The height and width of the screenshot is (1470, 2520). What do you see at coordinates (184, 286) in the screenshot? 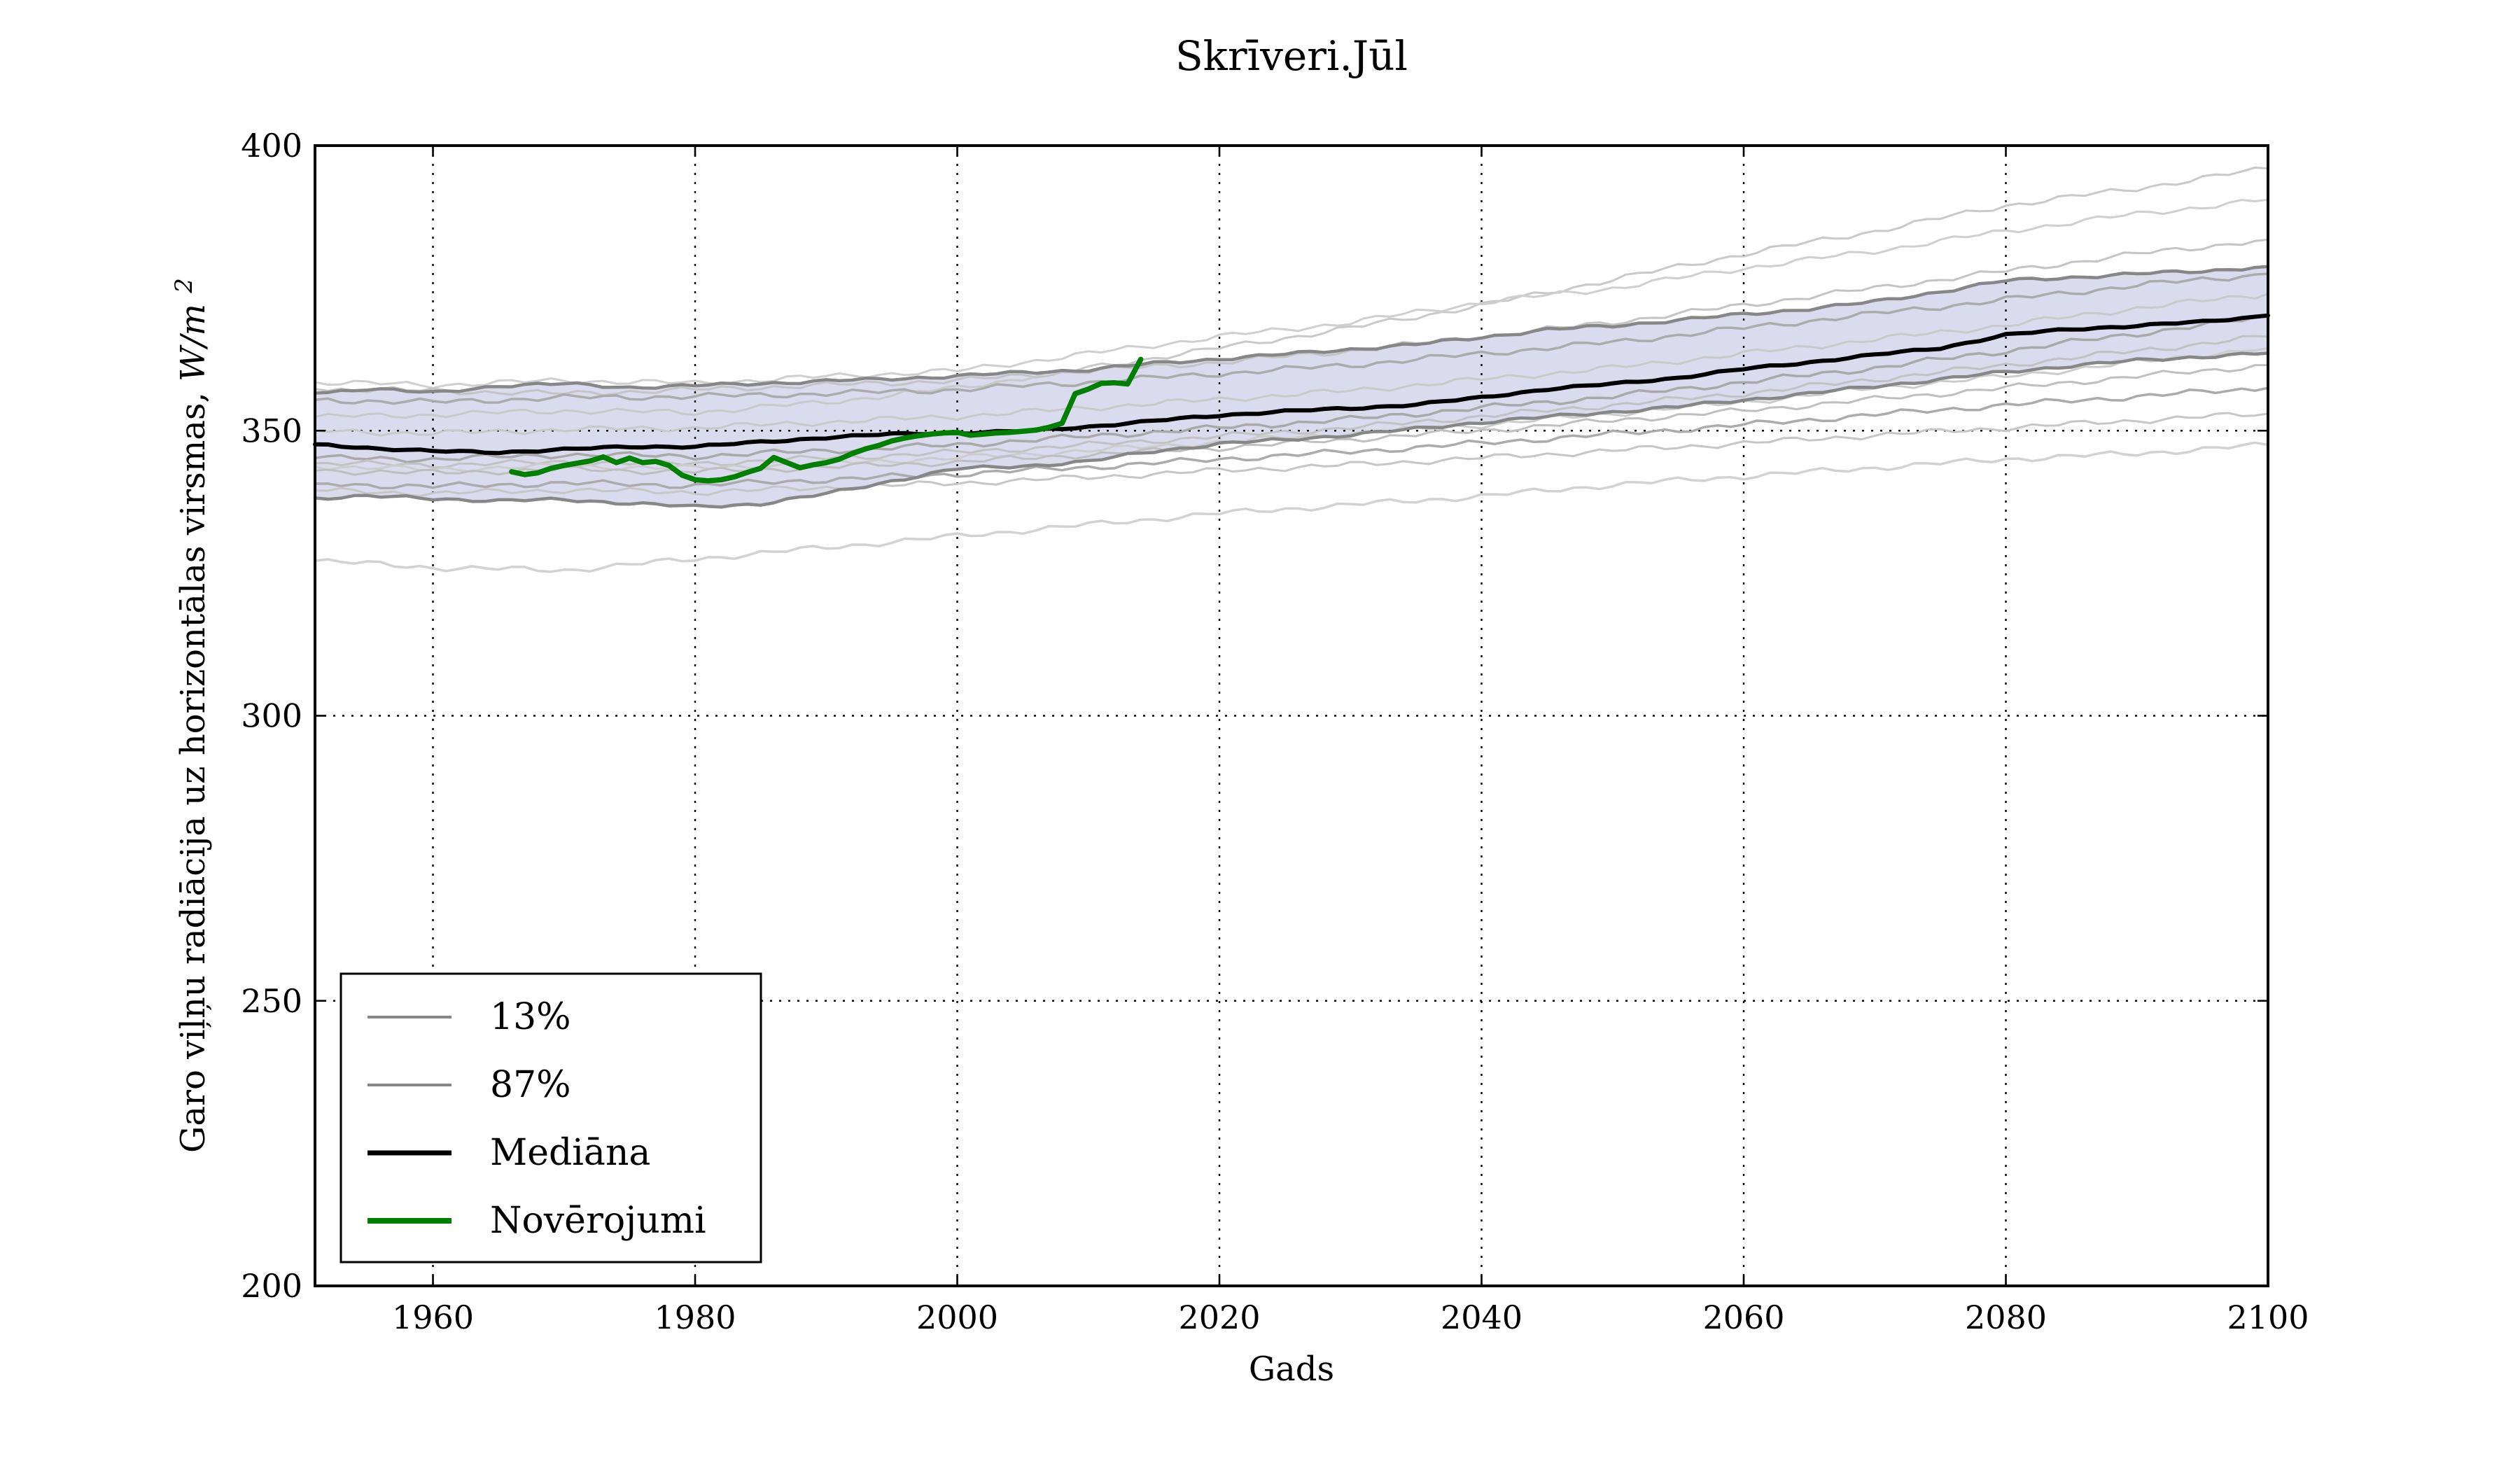
I see `y-axis-label-superscript: 2` at bounding box center [184, 286].